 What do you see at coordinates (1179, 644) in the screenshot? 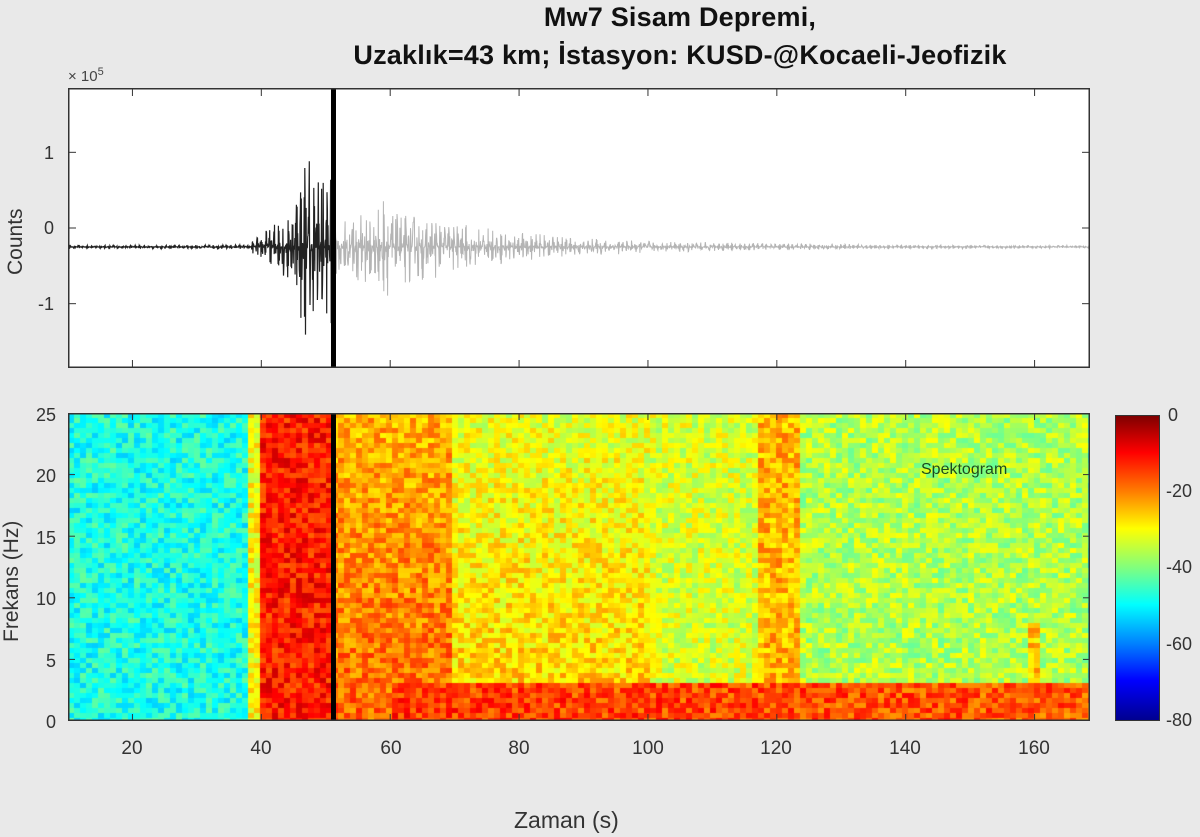
I see `colorbar-tick-neg60: -60` at bounding box center [1179, 644].